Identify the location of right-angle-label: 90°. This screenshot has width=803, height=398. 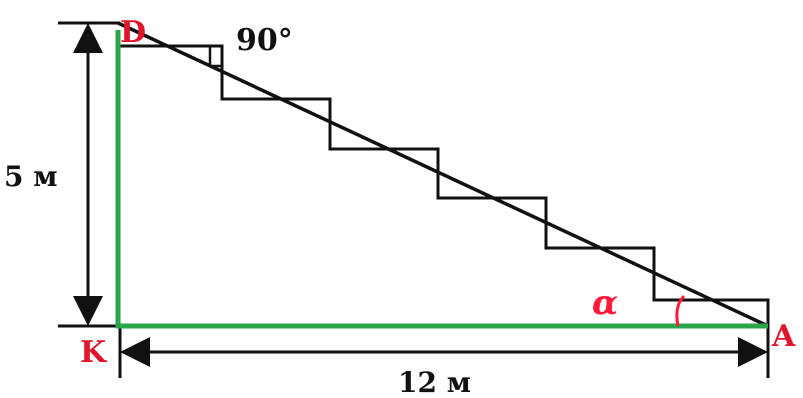
(264, 40).